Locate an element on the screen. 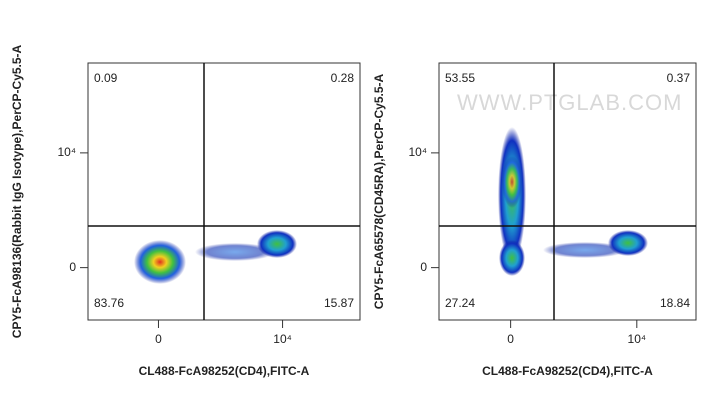  quadrant-percent: 0.09 is located at coordinates (106, 78).